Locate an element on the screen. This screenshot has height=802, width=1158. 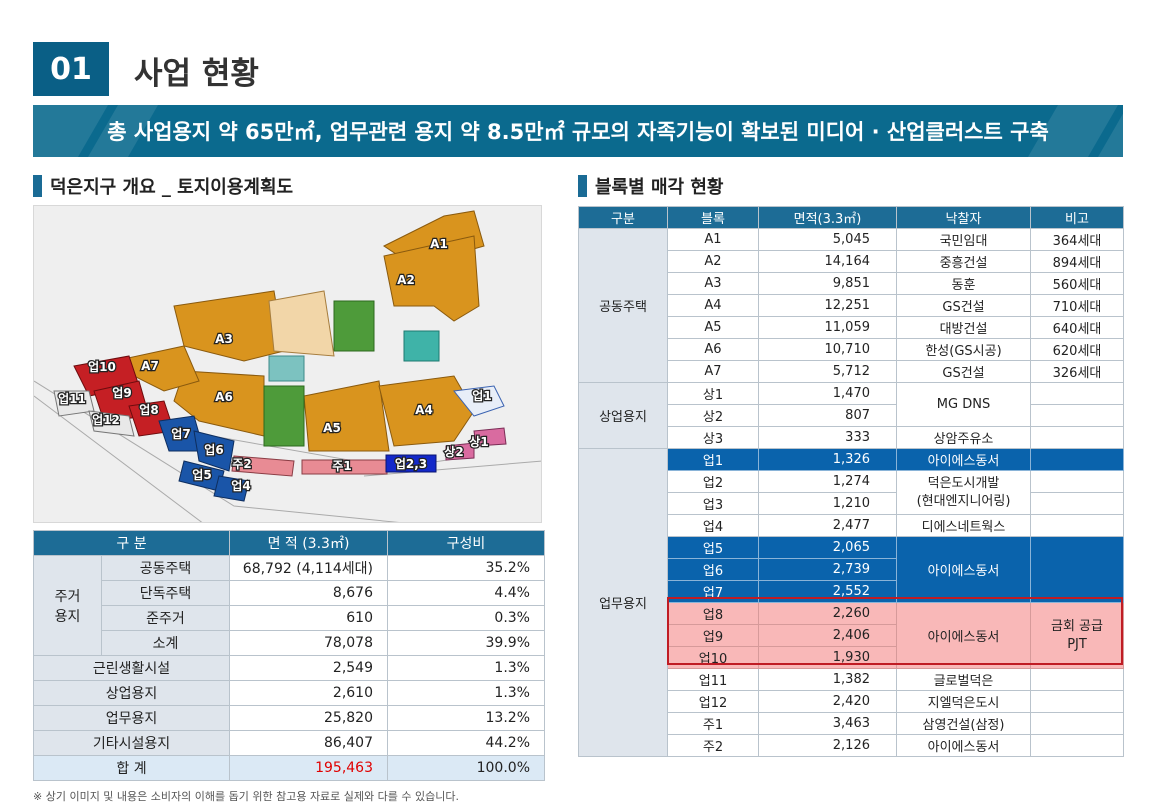
column-header: 비고 is located at coordinates (1077, 217).